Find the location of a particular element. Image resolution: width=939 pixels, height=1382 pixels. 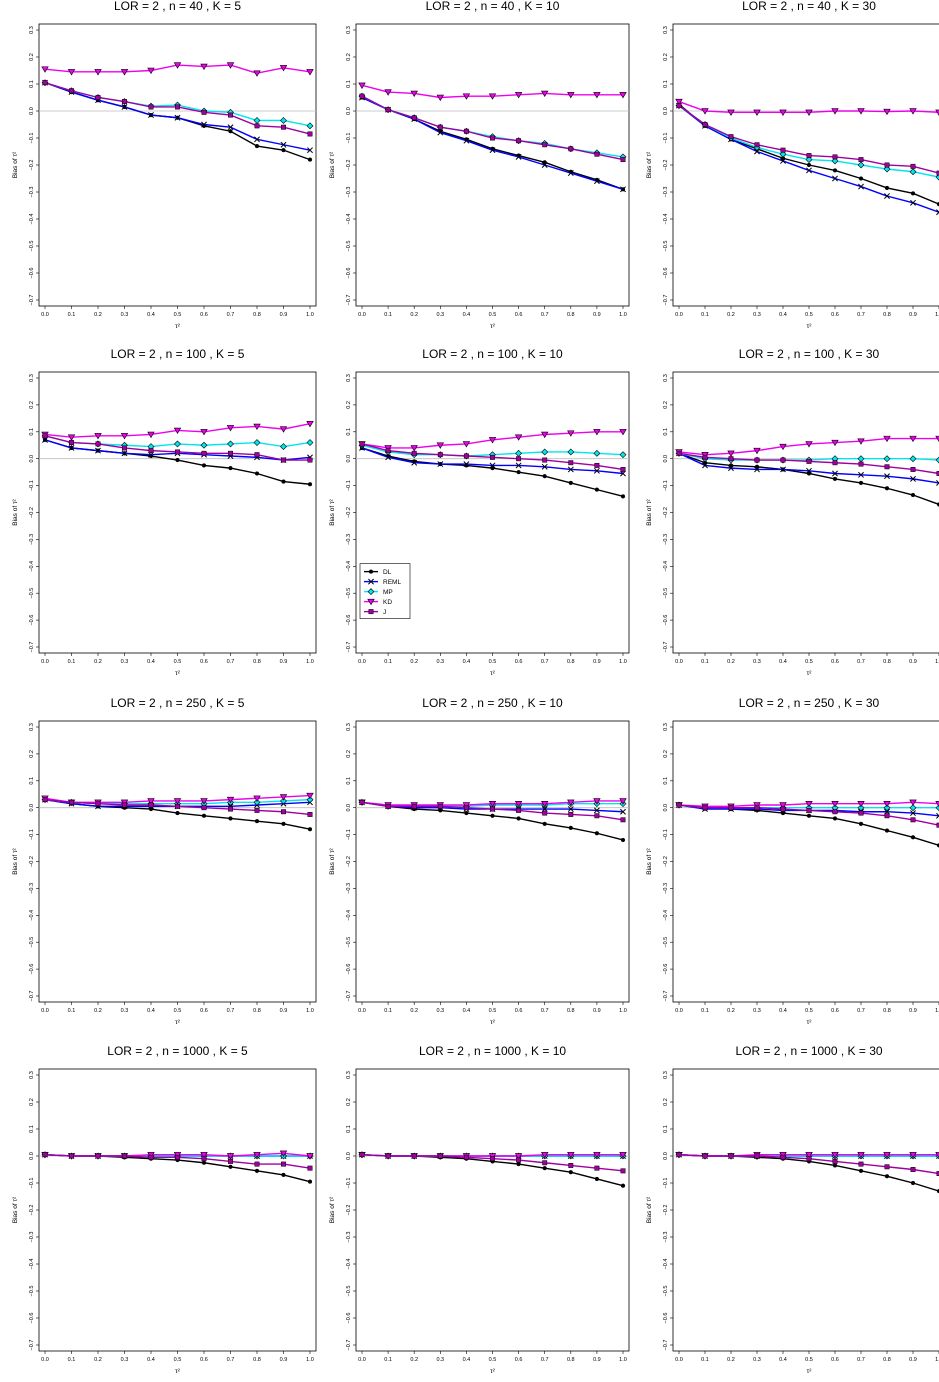

x-tick-label: 0.4 is located at coordinates (783, 1011).